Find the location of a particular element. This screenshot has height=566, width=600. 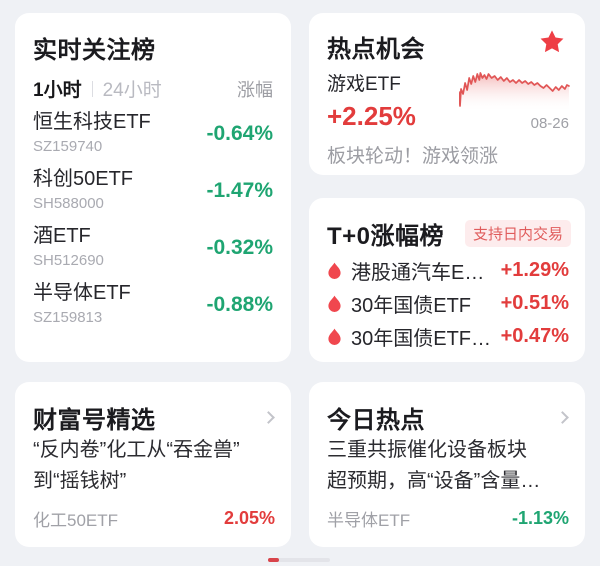

fund-code: SZ159813 is located at coordinates (68, 317).